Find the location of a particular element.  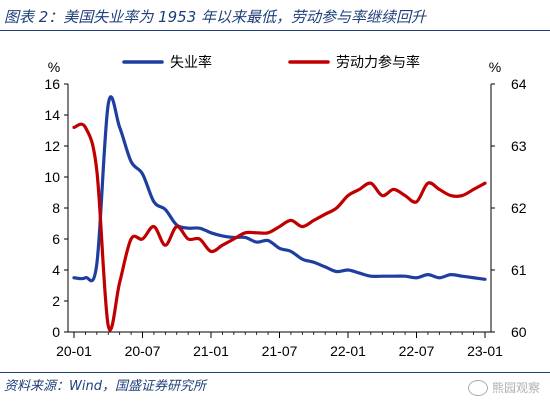

legend-label-participation: 劳动力参与率 is located at coordinates (378, 62).